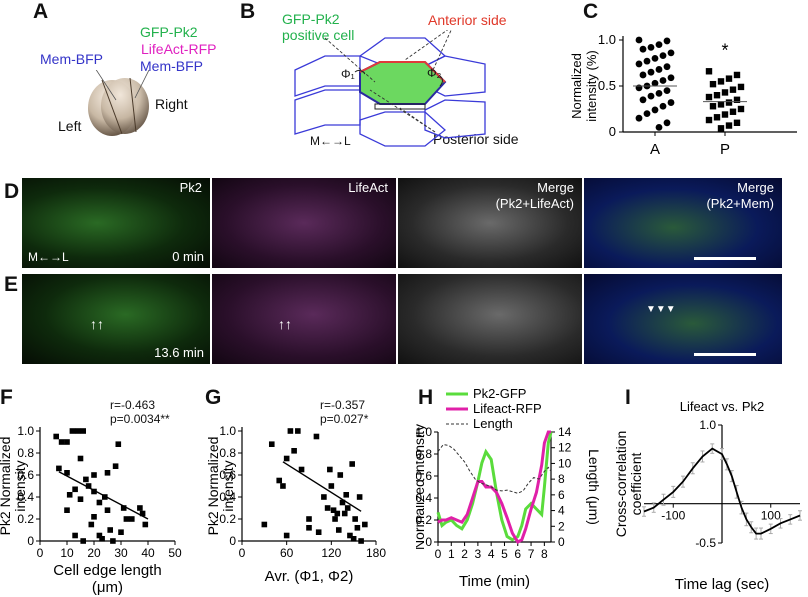 This screenshot has height=597, width=808. Describe the element at coordinates (490, 223) in the screenshot. I see `micrograph-d-merge-lifeact: Merge (Pk2+LifeAct)` at that location.